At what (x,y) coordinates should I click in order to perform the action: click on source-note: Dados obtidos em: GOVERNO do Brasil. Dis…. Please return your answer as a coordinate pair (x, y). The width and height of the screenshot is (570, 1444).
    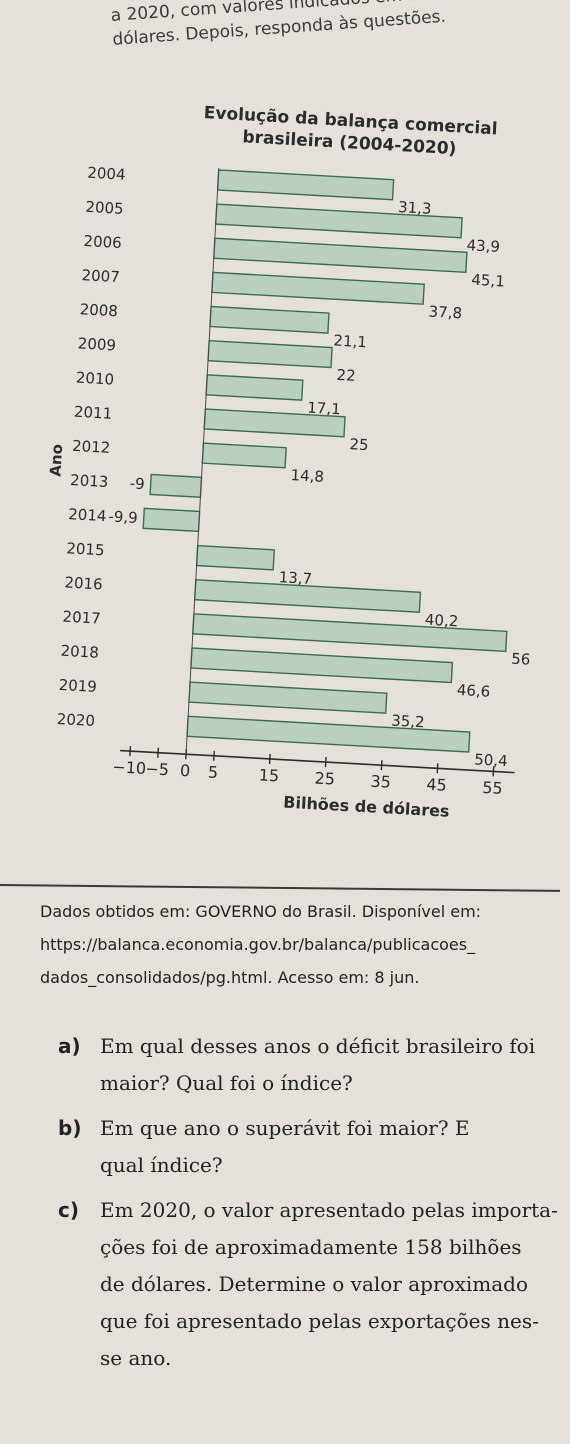
    Looking at the image, I should click on (305, 944).